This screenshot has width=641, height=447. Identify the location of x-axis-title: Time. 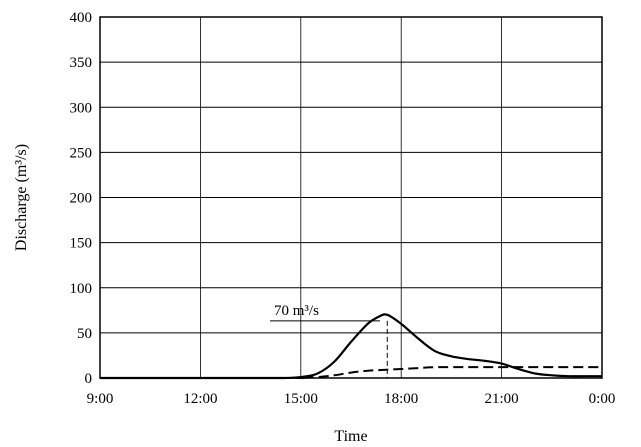
(350, 436).